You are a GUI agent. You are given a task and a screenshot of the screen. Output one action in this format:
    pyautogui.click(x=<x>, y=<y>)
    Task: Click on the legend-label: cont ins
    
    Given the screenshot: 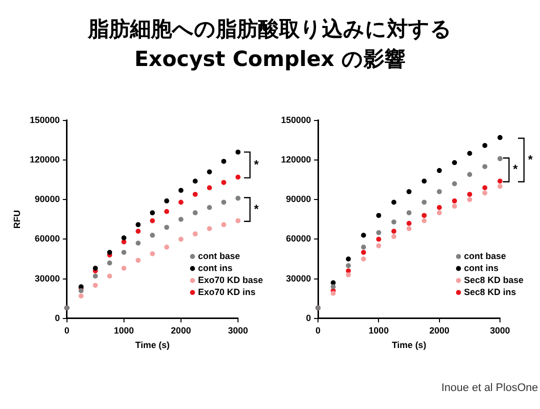 What is the action you would take?
    pyautogui.click(x=481, y=268)
    